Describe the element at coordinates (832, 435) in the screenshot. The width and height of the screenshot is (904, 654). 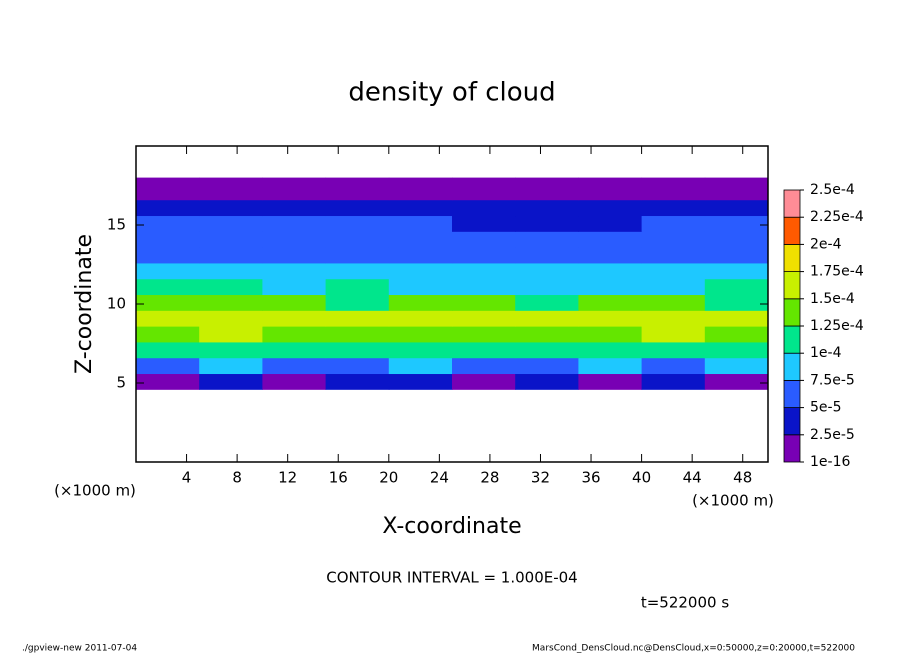
I see `colorbar-label: 2.5e-5` at that location.